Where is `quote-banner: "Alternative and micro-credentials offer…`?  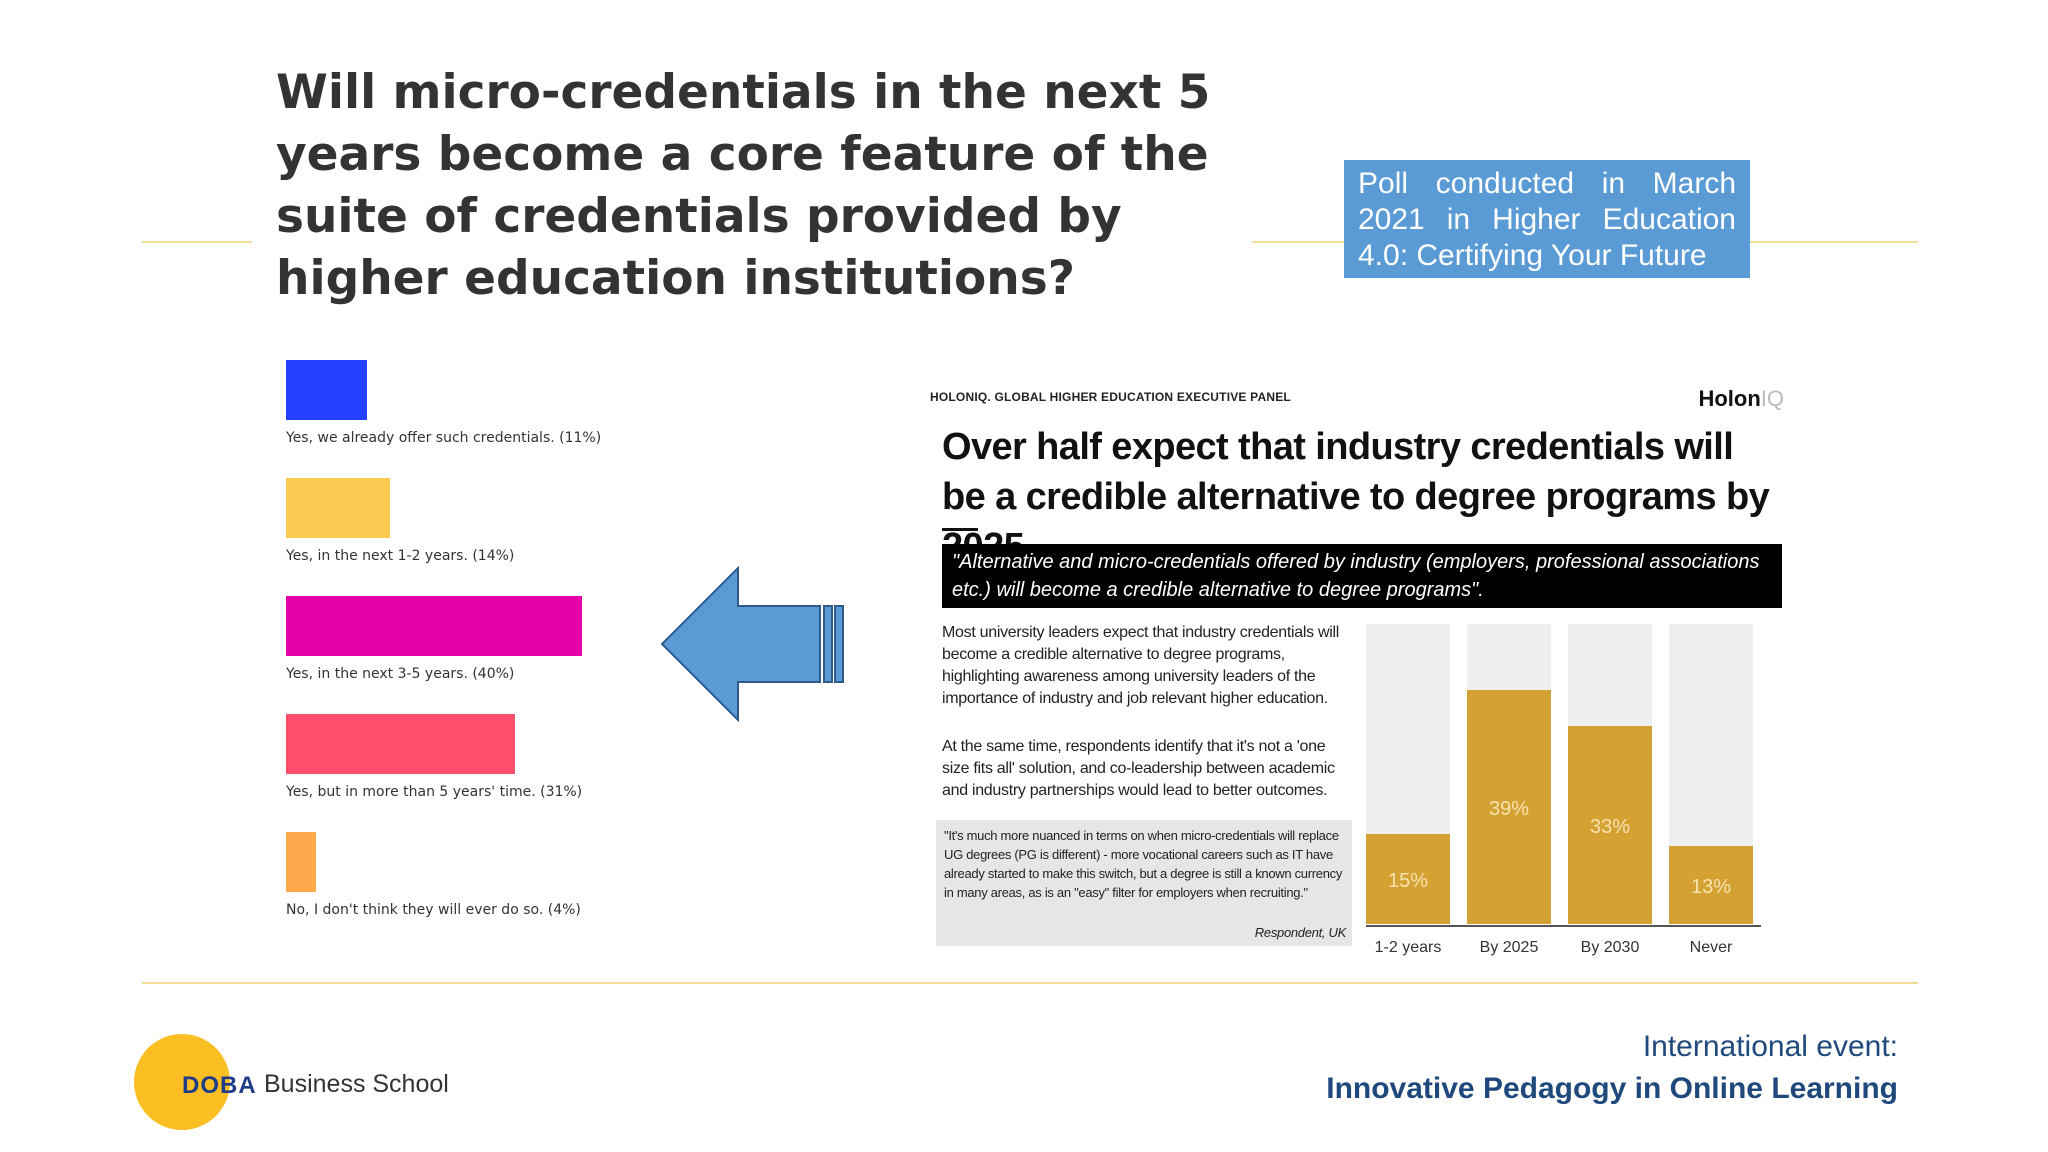 quote-banner: "Alternative and micro-credentials offer… is located at coordinates (1362, 576).